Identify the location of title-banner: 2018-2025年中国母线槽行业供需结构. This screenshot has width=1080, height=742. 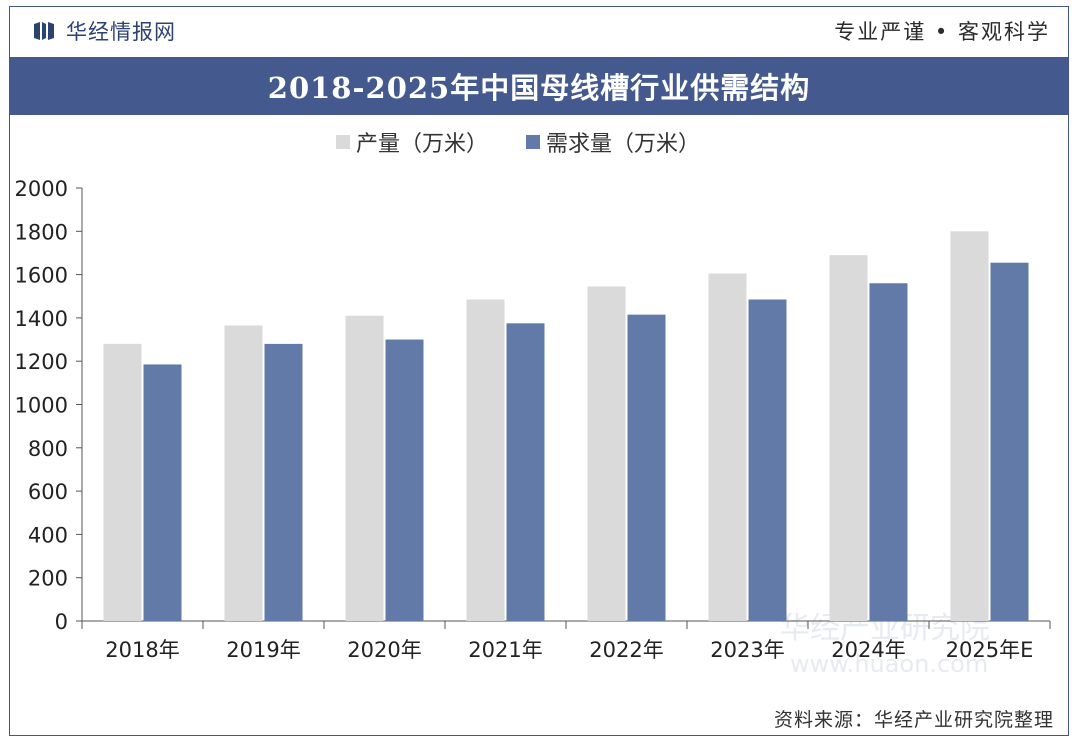
(539, 86).